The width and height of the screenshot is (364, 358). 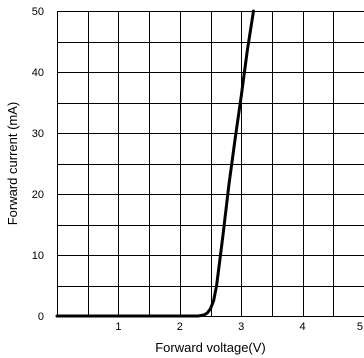 I want to click on y-axis-label: Forward current (mA), so click(x=12, y=164).